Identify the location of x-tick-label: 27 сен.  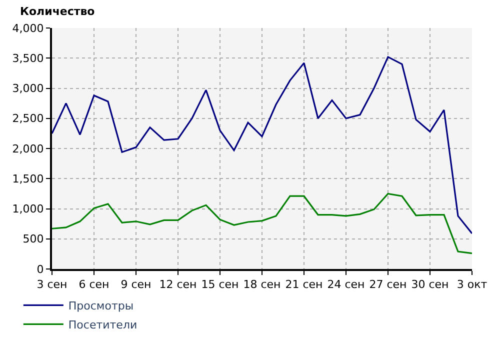
(388, 285).